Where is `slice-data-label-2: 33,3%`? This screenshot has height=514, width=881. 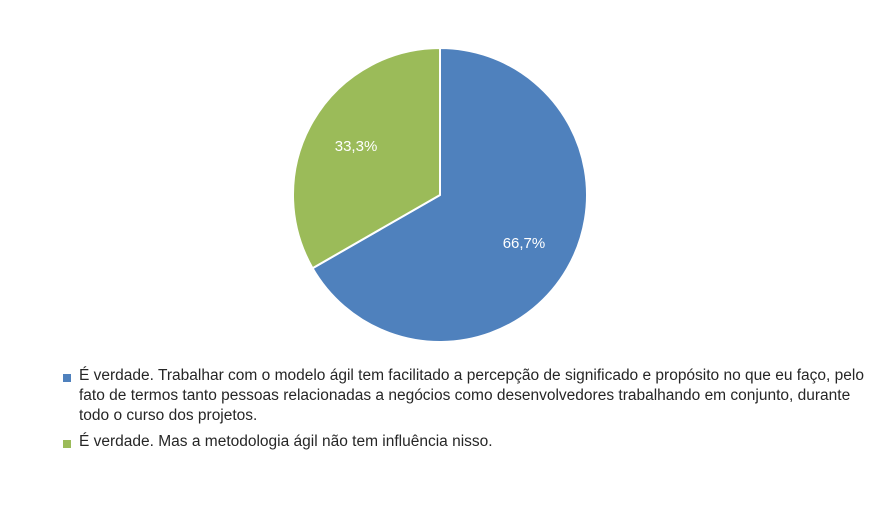 slice-data-label-2: 33,3% is located at coordinates (356, 146).